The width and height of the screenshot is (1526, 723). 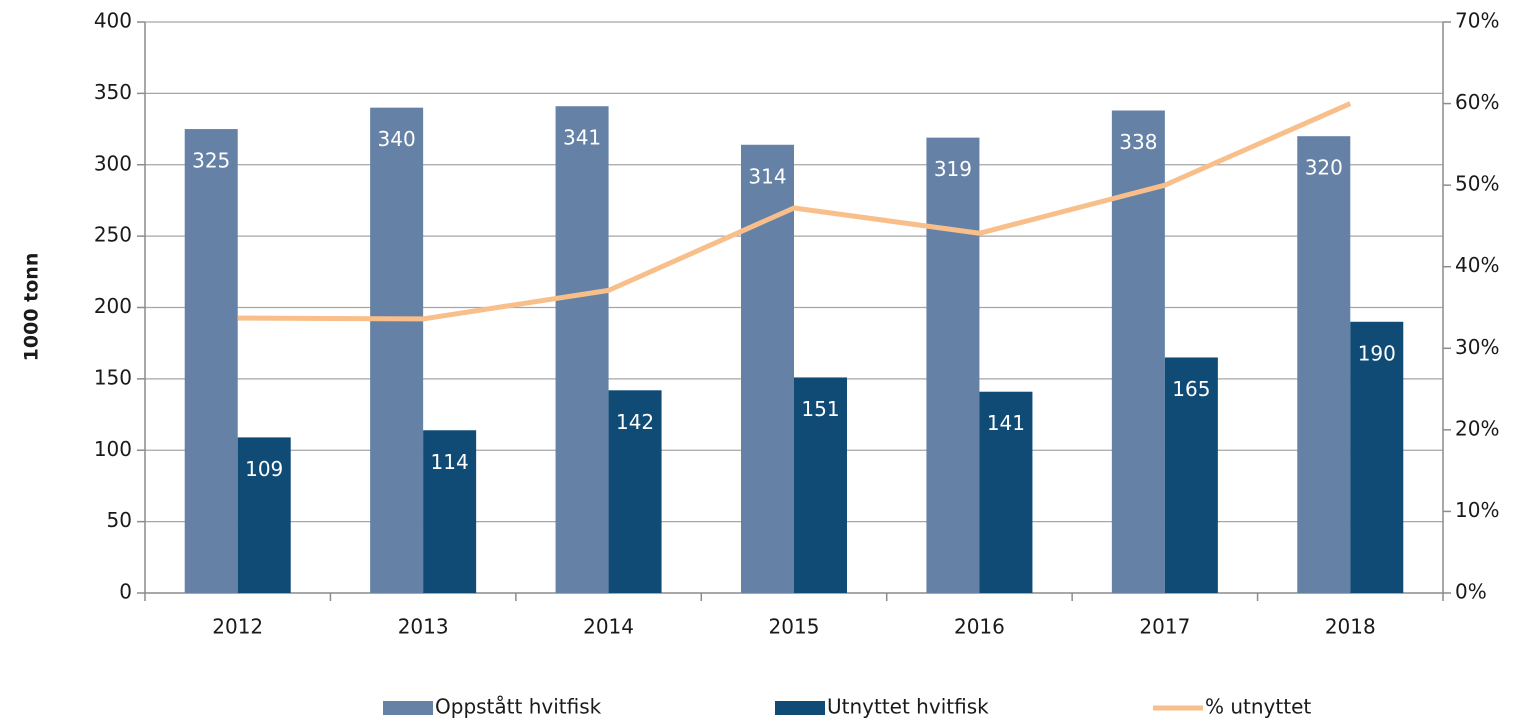 What do you see at coordinates (113, 449) in the screenshot?
I see `y-tick-label: 100` at bounding box center [113, 449].